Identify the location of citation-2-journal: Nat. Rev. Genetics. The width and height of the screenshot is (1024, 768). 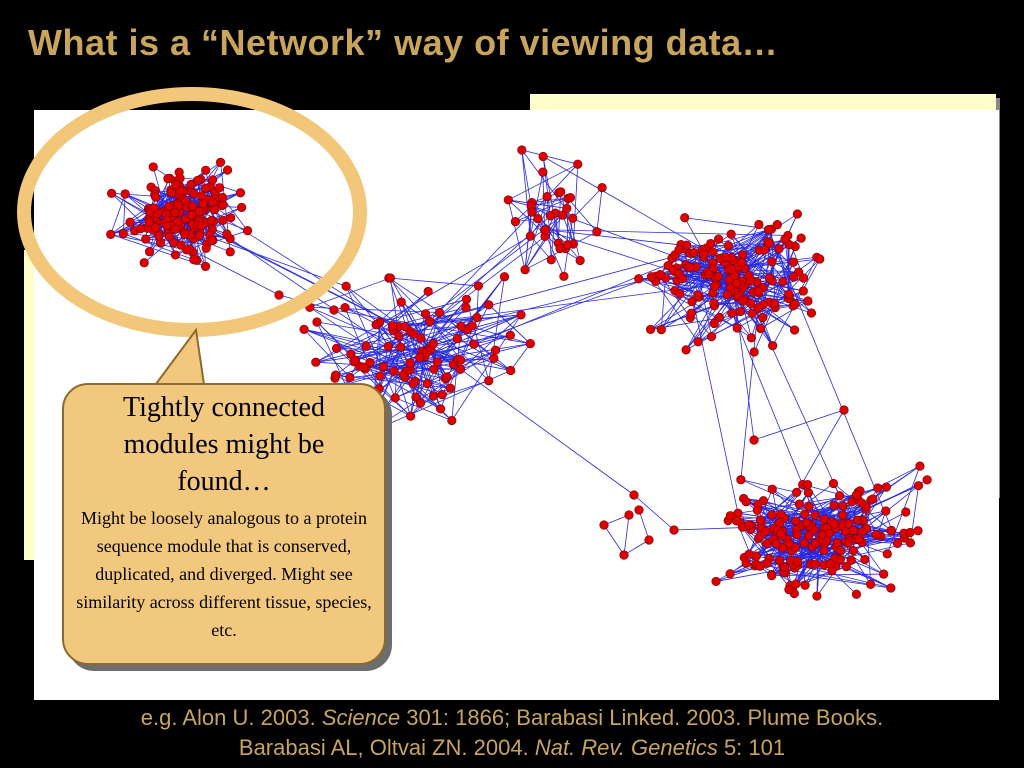
(626, 747).